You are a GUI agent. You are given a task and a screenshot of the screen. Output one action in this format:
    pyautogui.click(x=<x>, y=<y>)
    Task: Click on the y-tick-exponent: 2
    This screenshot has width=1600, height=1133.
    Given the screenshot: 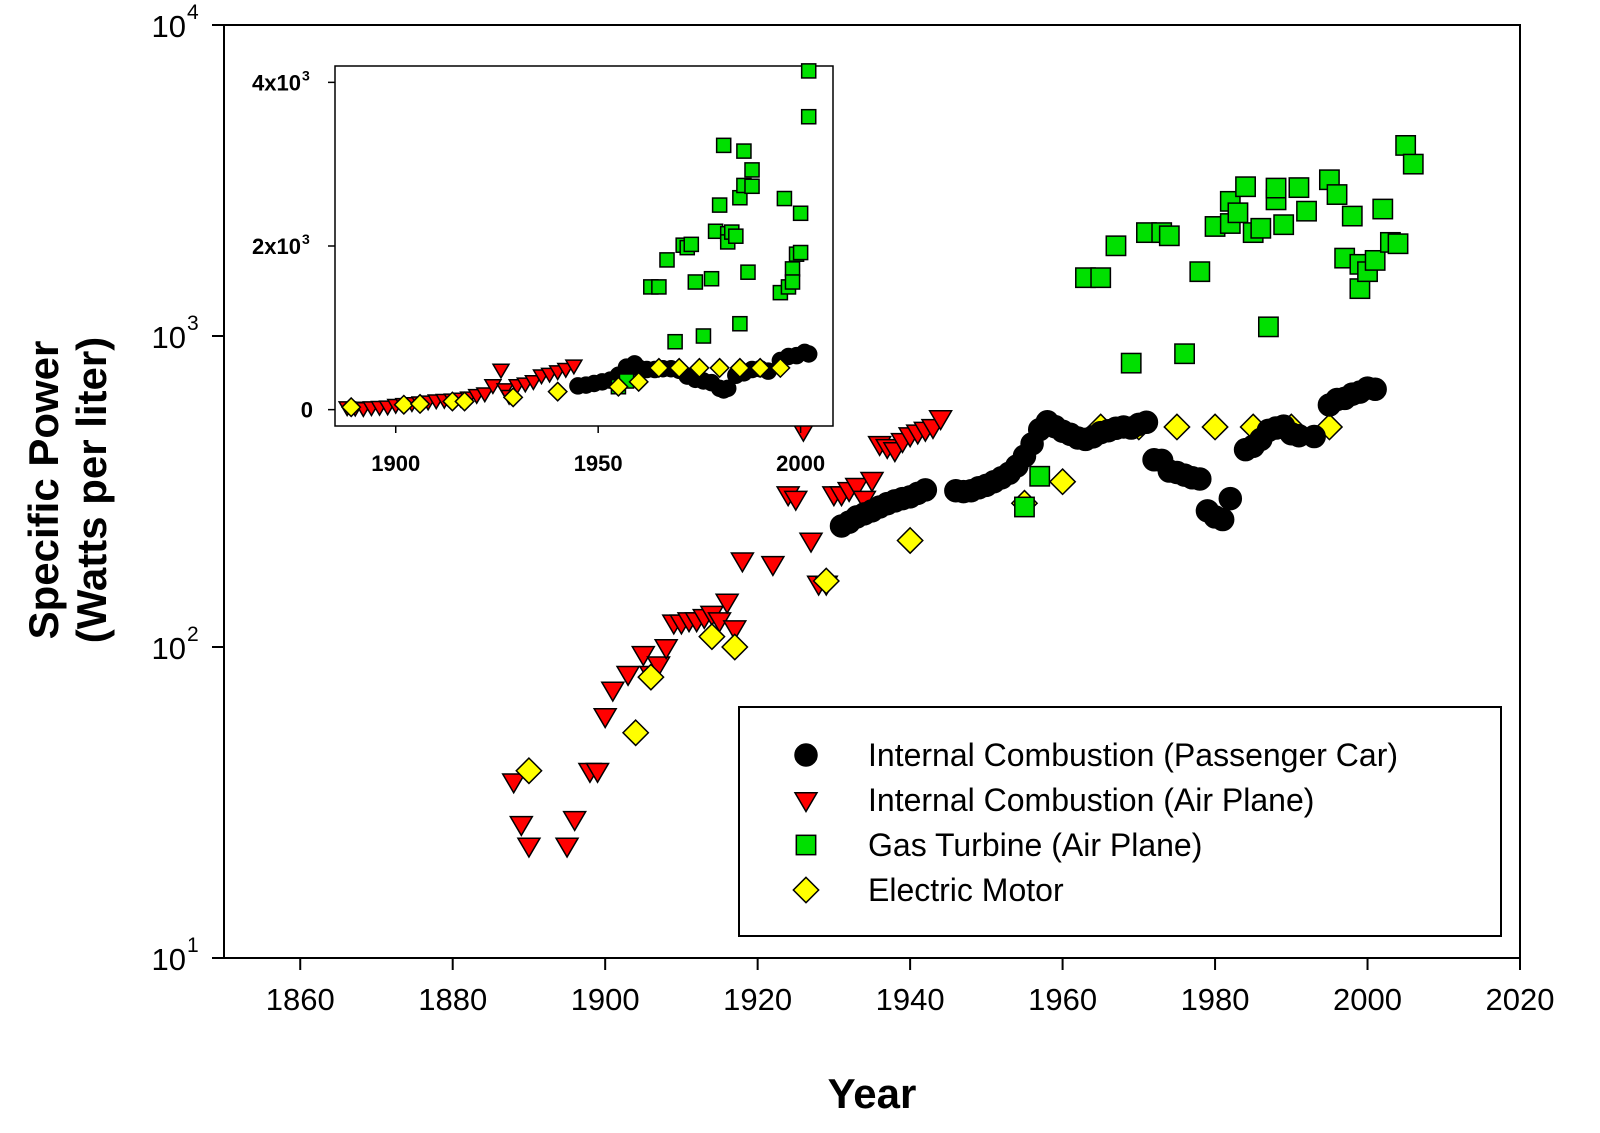 What is the action you would take?
    pyautogui.click(x=193, y=634)
    